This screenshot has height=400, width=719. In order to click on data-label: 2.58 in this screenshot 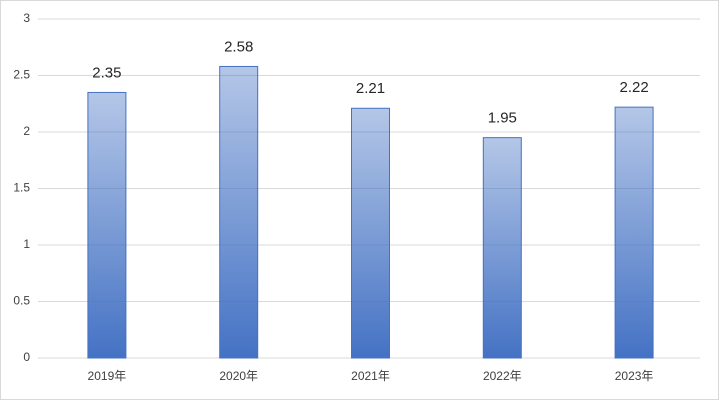, I will do `click(238, 46)`.